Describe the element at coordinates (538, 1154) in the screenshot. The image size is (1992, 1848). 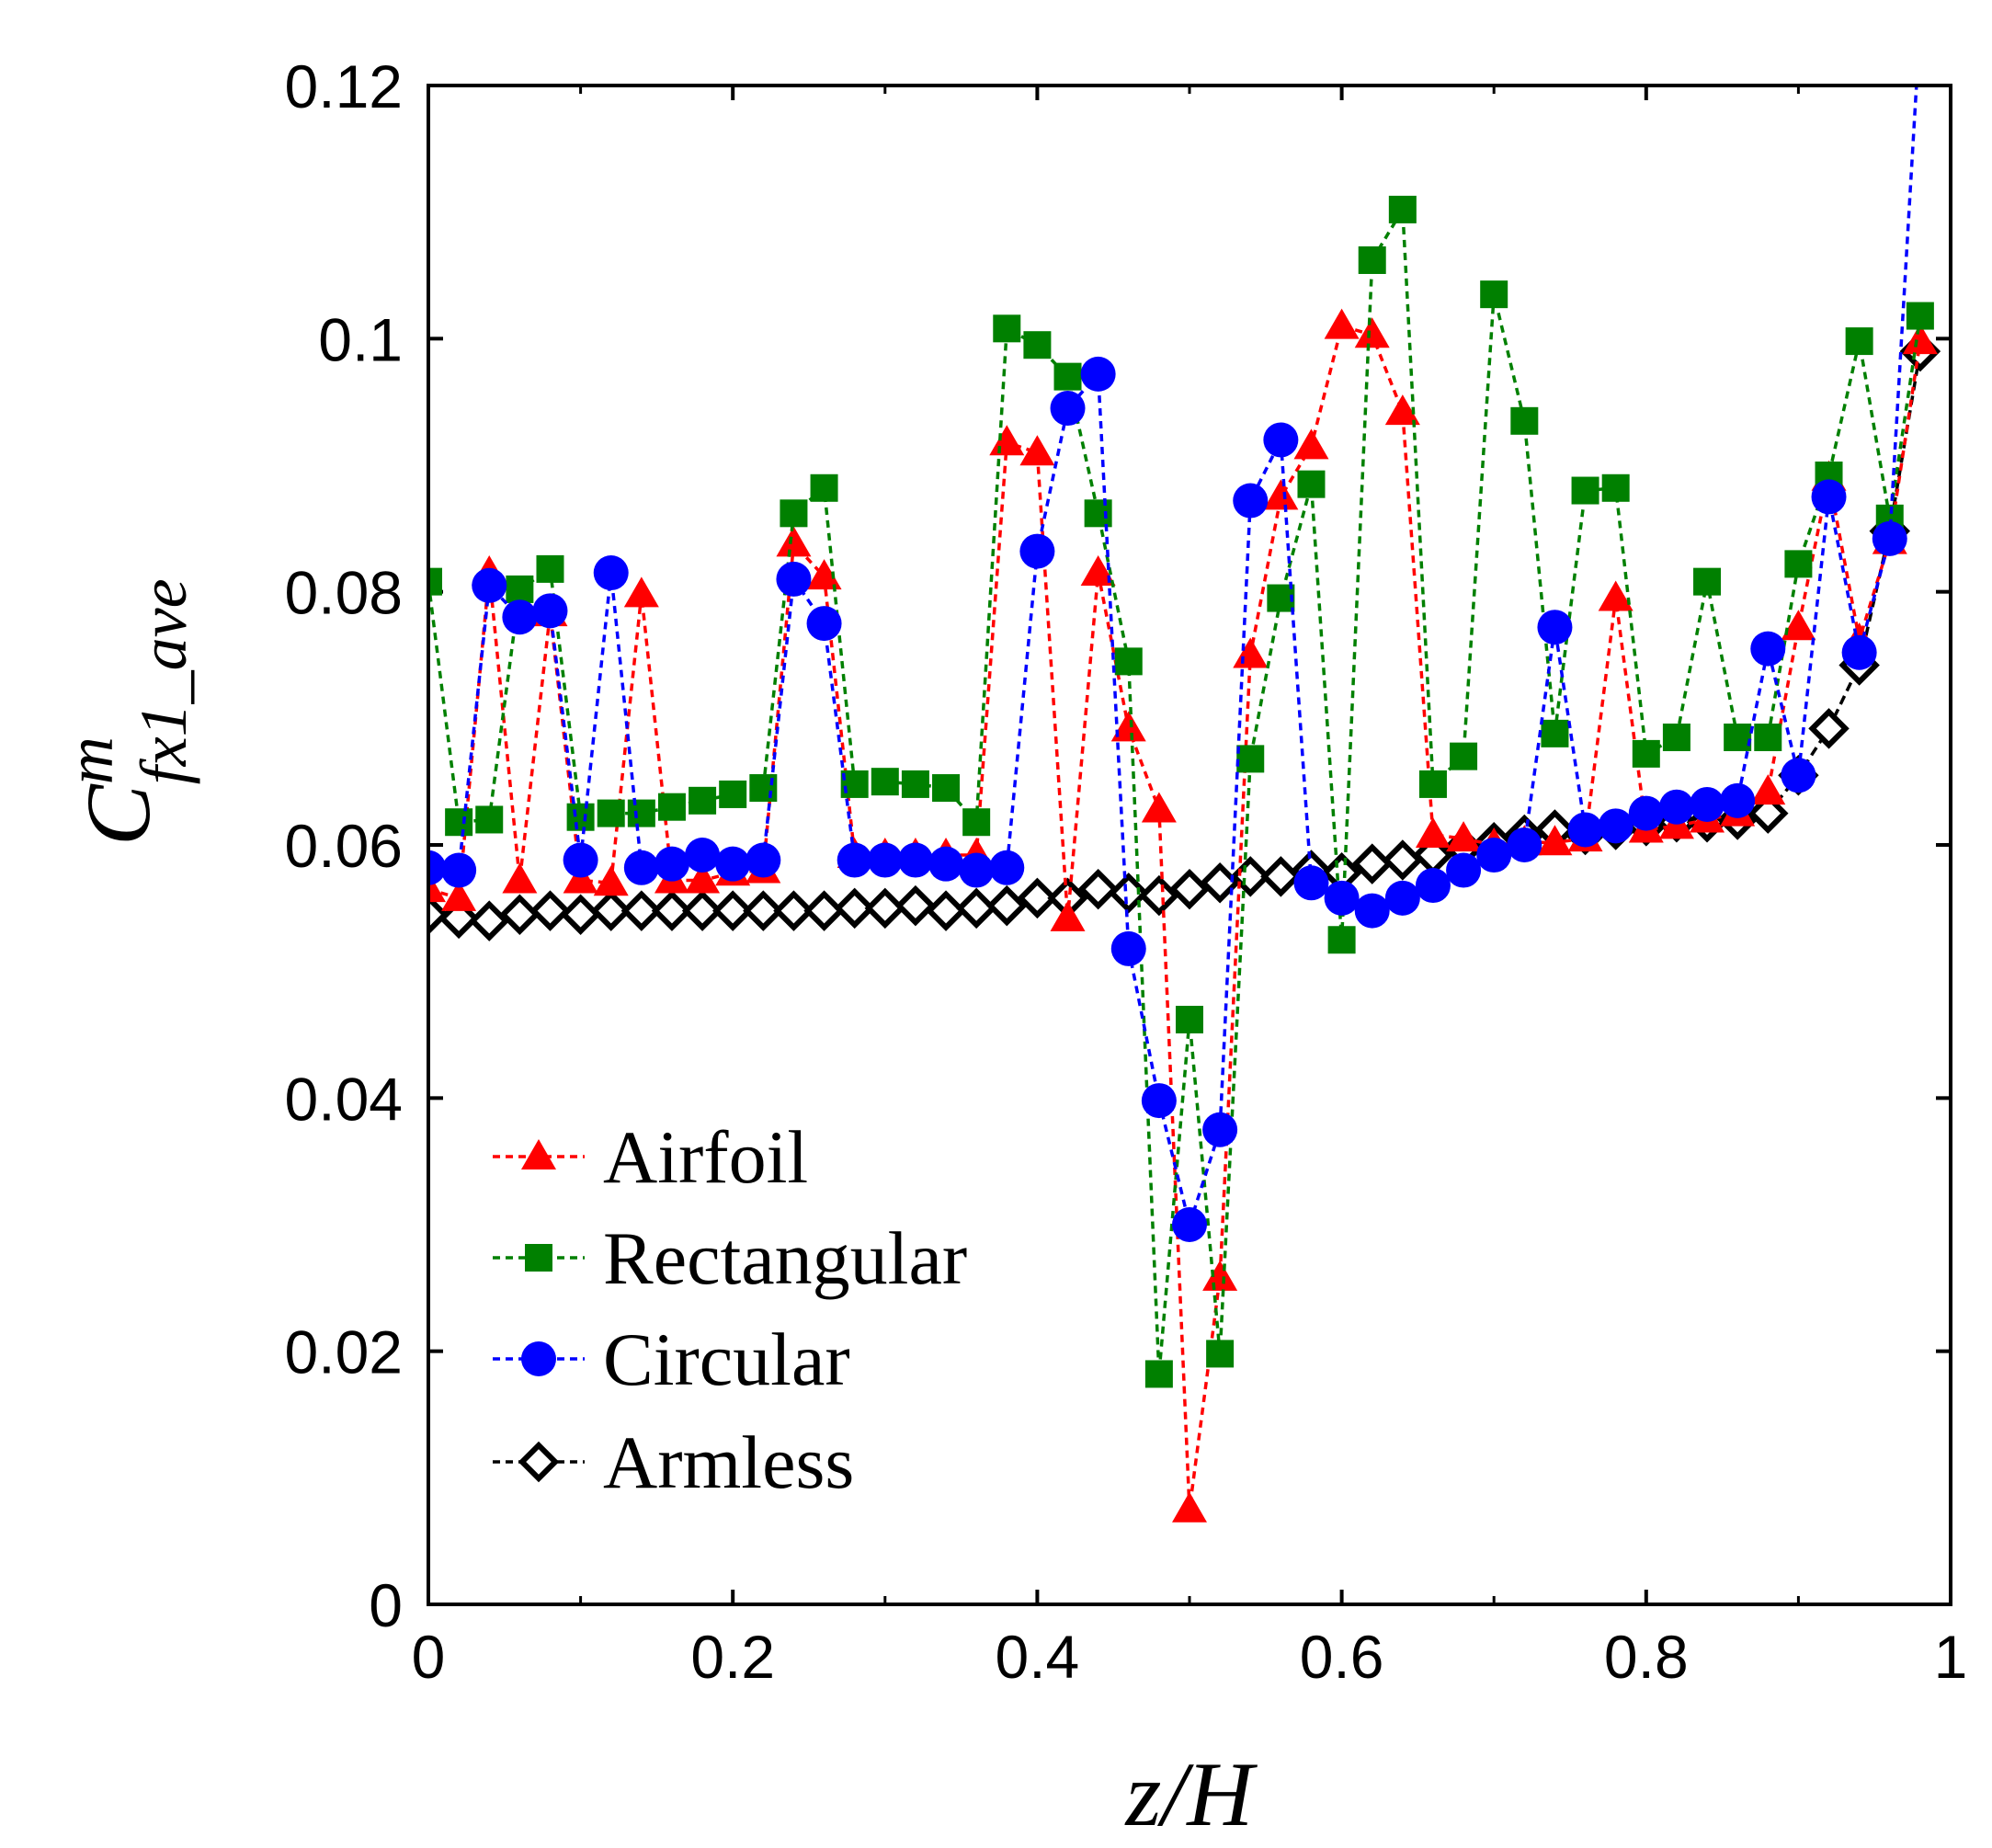
I see `legend-marker-airfoil` at that location.